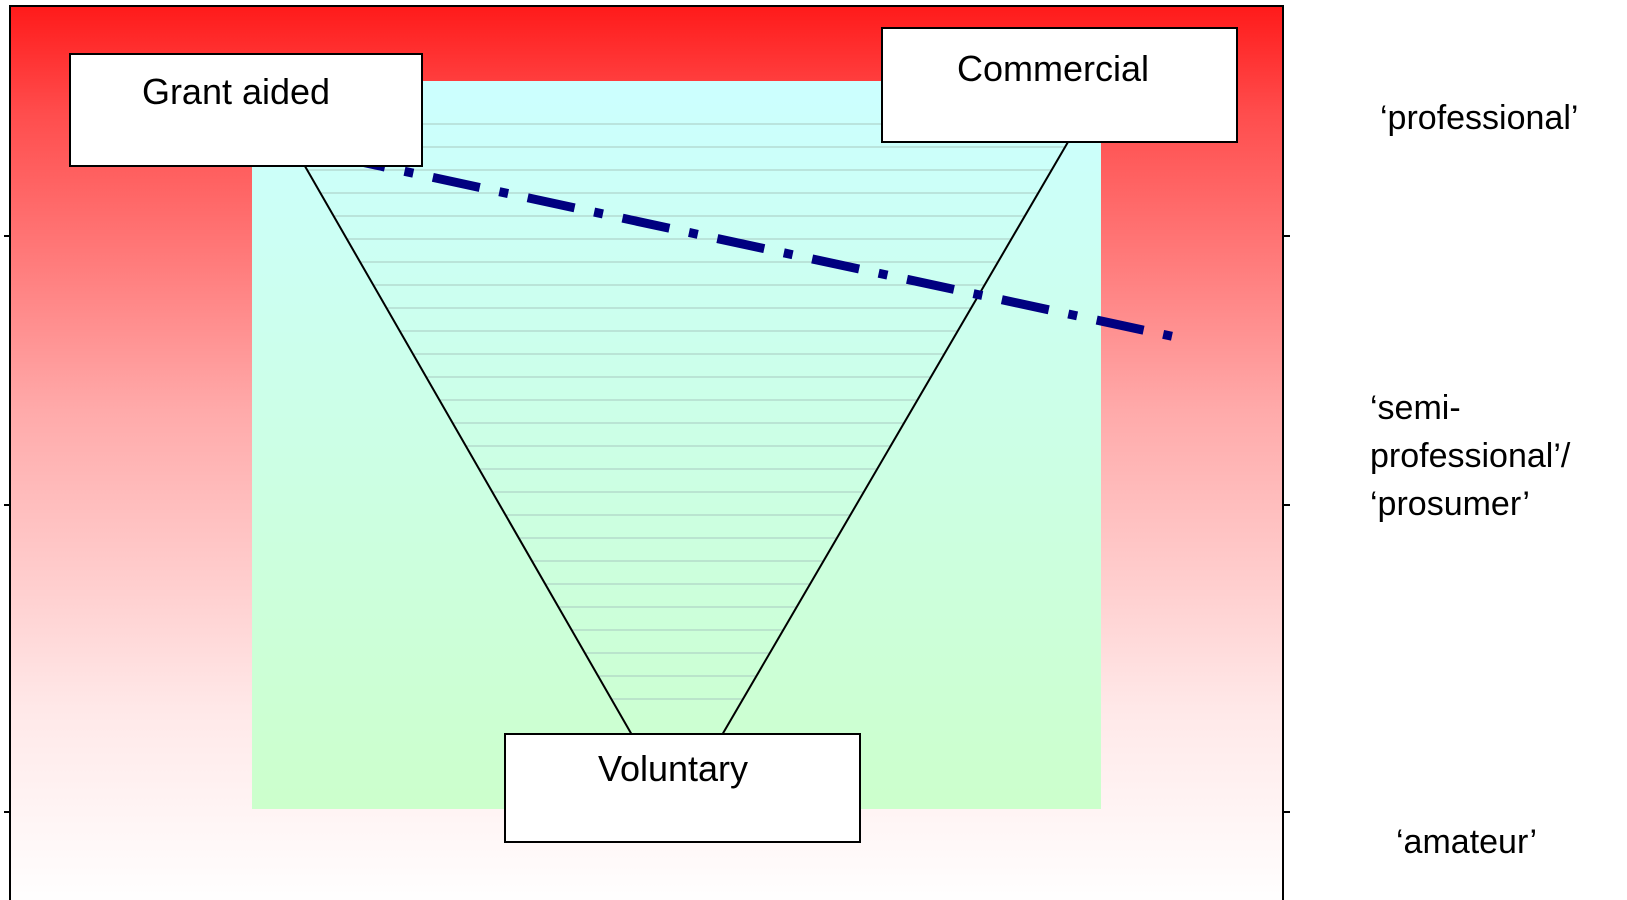 The width and height of the screenshot is (1627, 900). I want to click on professional-label: ‘professional’, so click(1479, 118).